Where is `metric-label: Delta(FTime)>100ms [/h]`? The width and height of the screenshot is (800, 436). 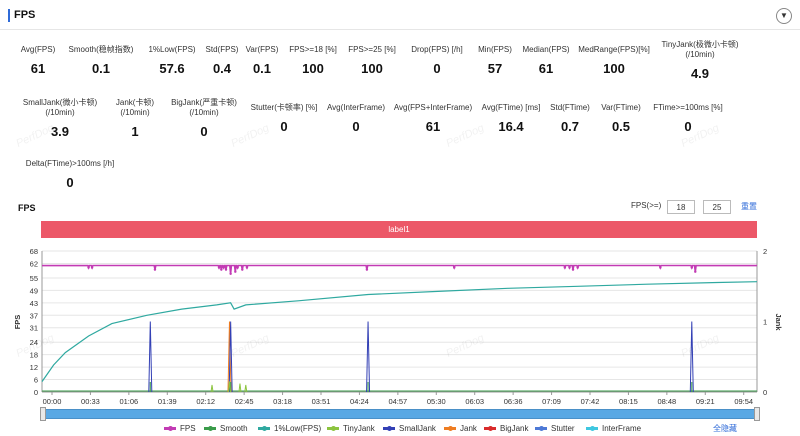 metric-label: Delta(FTime)>100ms [/h] is located at coordinates (70, 163).